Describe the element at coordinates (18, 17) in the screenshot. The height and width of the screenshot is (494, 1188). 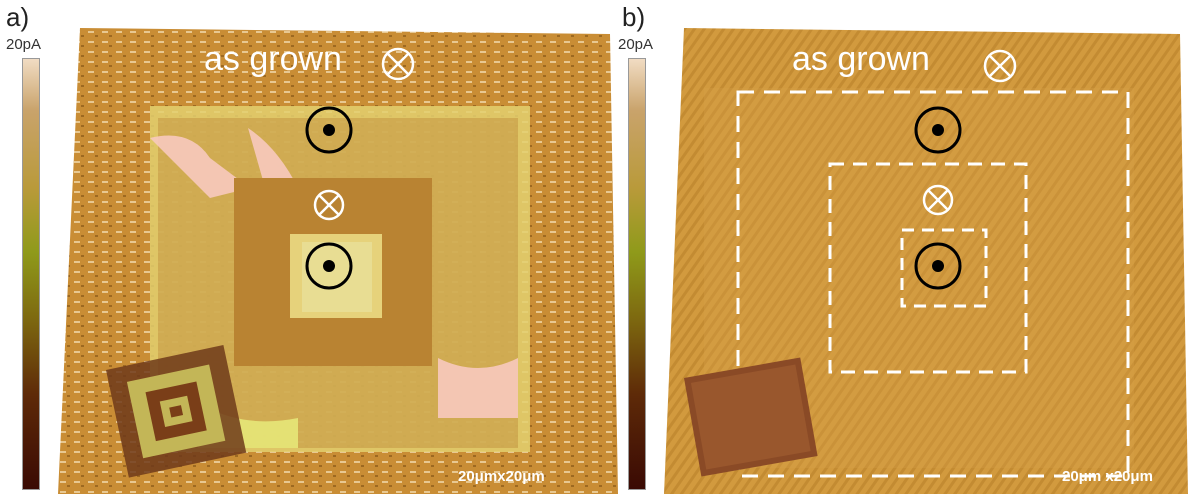
I see `panel-a-label: a)` at that location.